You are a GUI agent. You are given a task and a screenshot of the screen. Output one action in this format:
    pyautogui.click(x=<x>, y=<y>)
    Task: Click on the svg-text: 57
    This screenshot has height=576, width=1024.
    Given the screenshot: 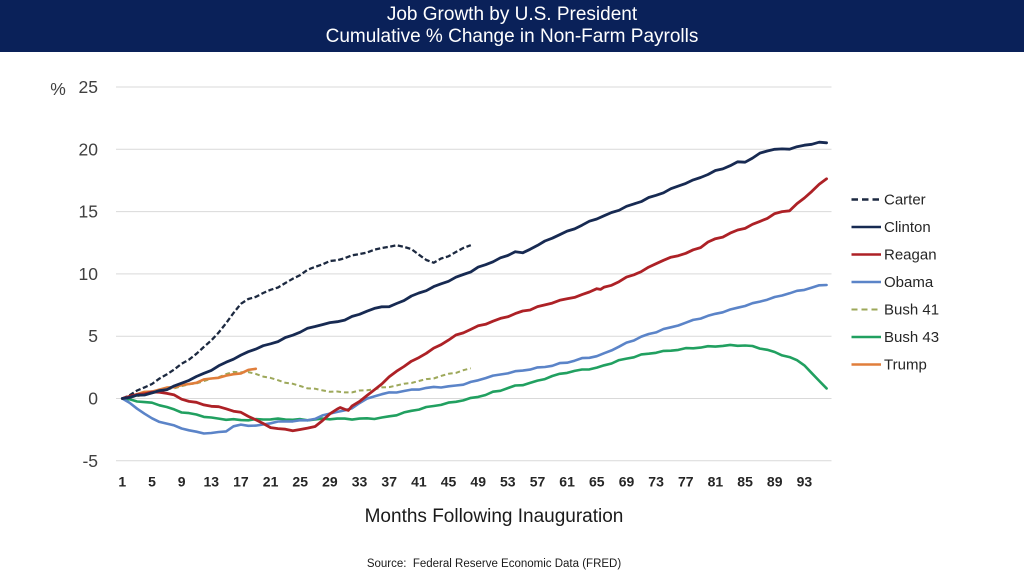 What is the action you would take?
    pyautogui.click(x=538, y=482)
    